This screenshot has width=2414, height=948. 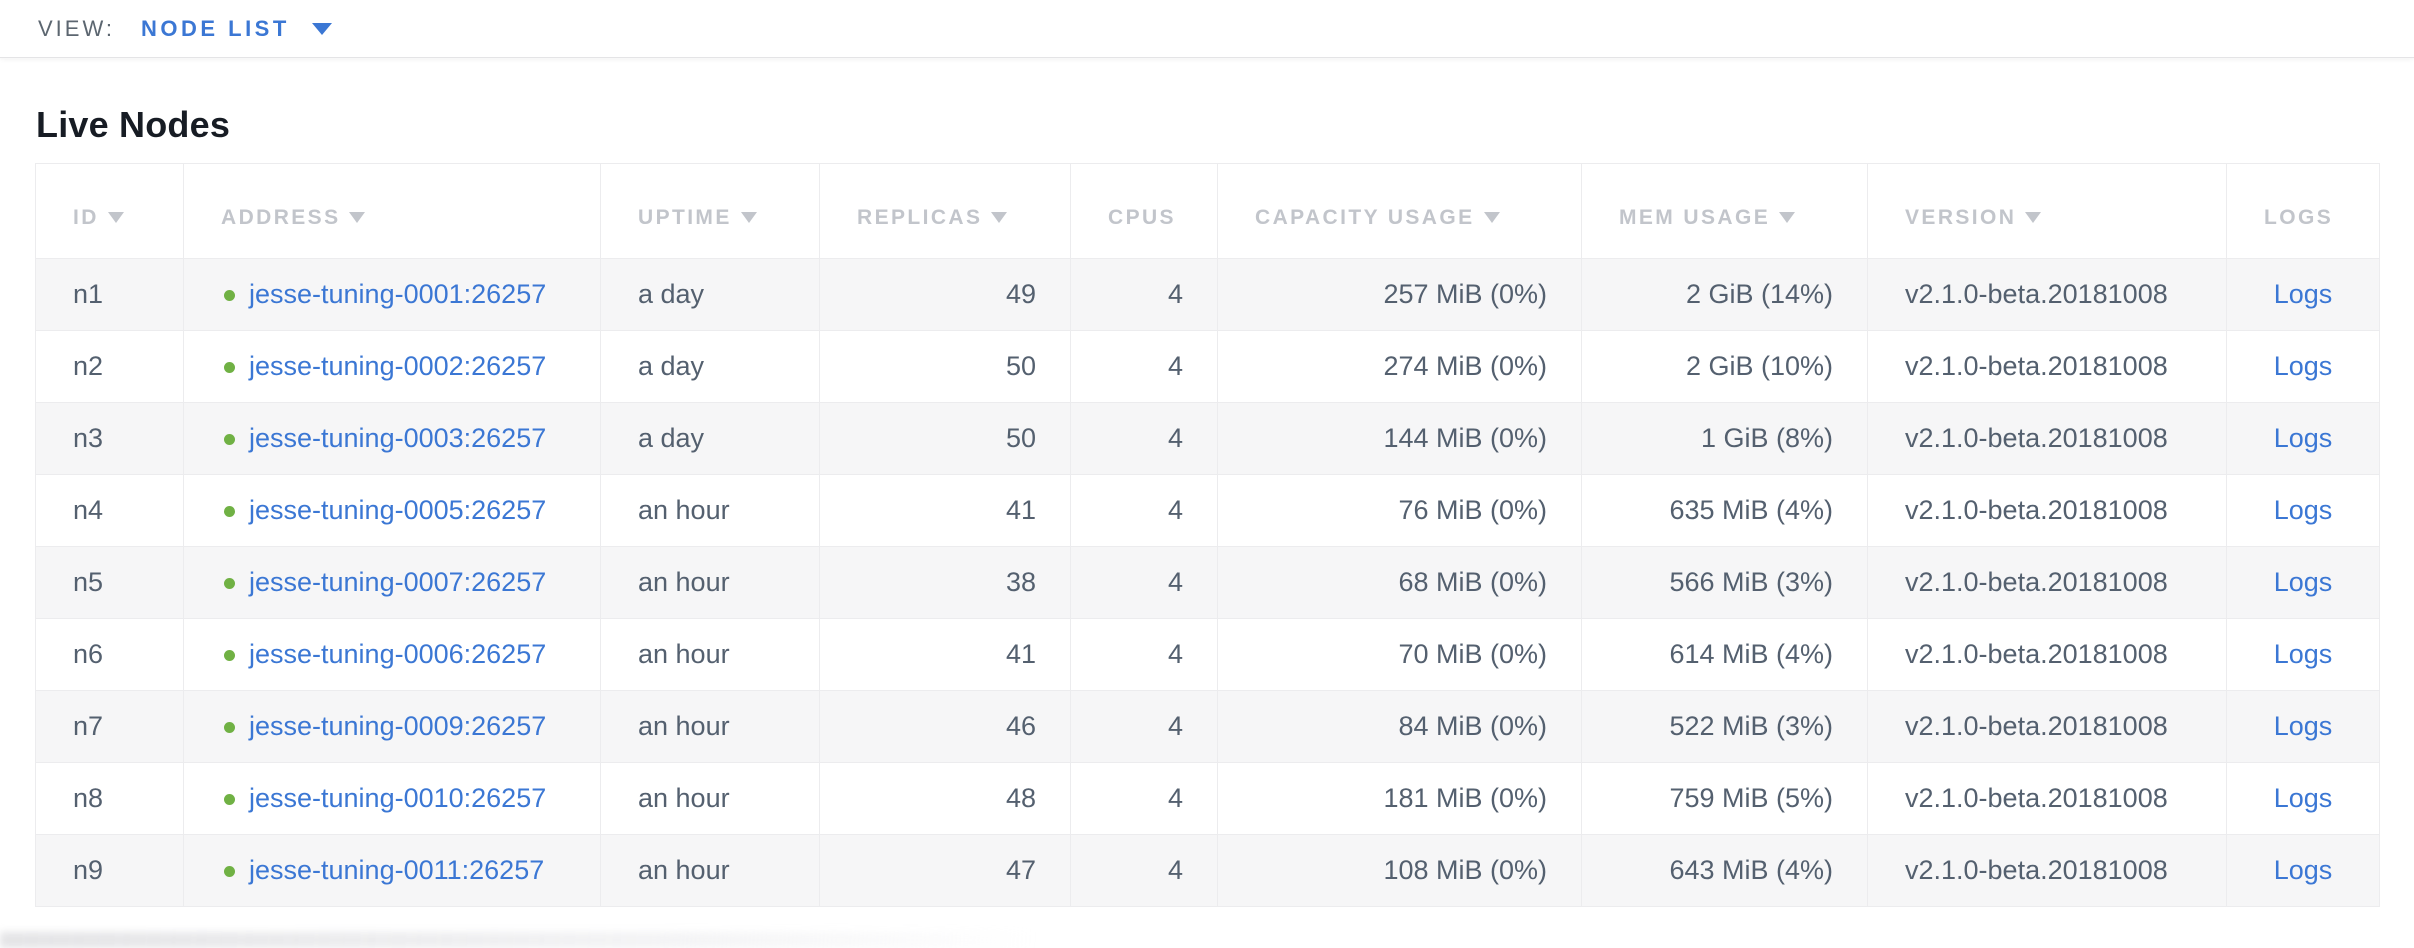 What do you see at coordinates (1399, 510) in the screenshot?
I see `cell-capacity-usage: 76 MiB (0%)` at bounding box center [1399, 510].